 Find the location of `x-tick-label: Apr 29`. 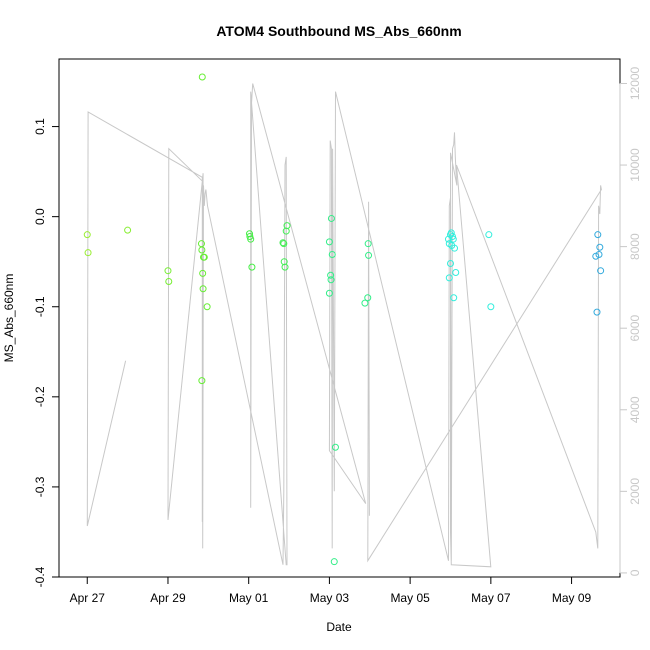

x-tick-label: Apr 29 is located at coordinates (168, 598).